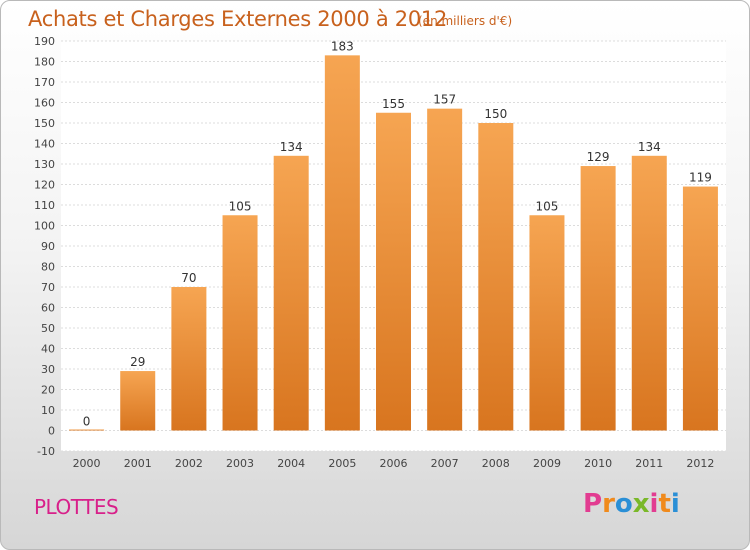  I want to click on logo-letter: t, so click(664, 504).